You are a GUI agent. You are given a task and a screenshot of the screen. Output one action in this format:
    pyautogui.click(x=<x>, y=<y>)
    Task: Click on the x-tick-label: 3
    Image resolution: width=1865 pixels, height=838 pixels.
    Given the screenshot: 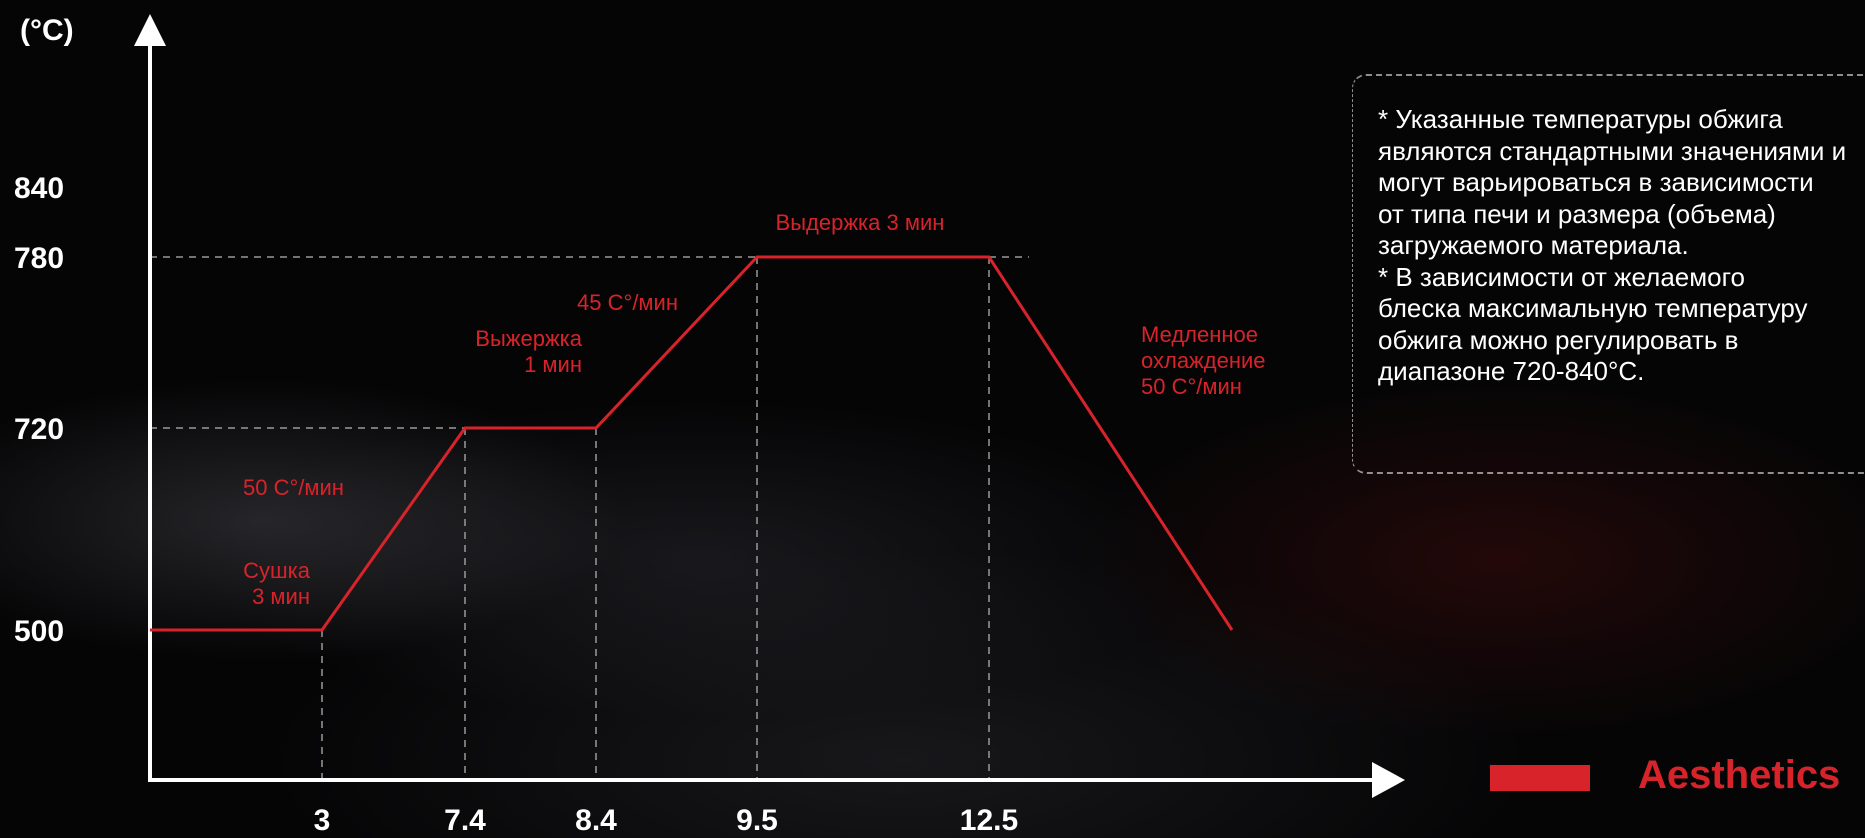 What is the action you would take?
    pyautogui.click(x=322, y=820)
    